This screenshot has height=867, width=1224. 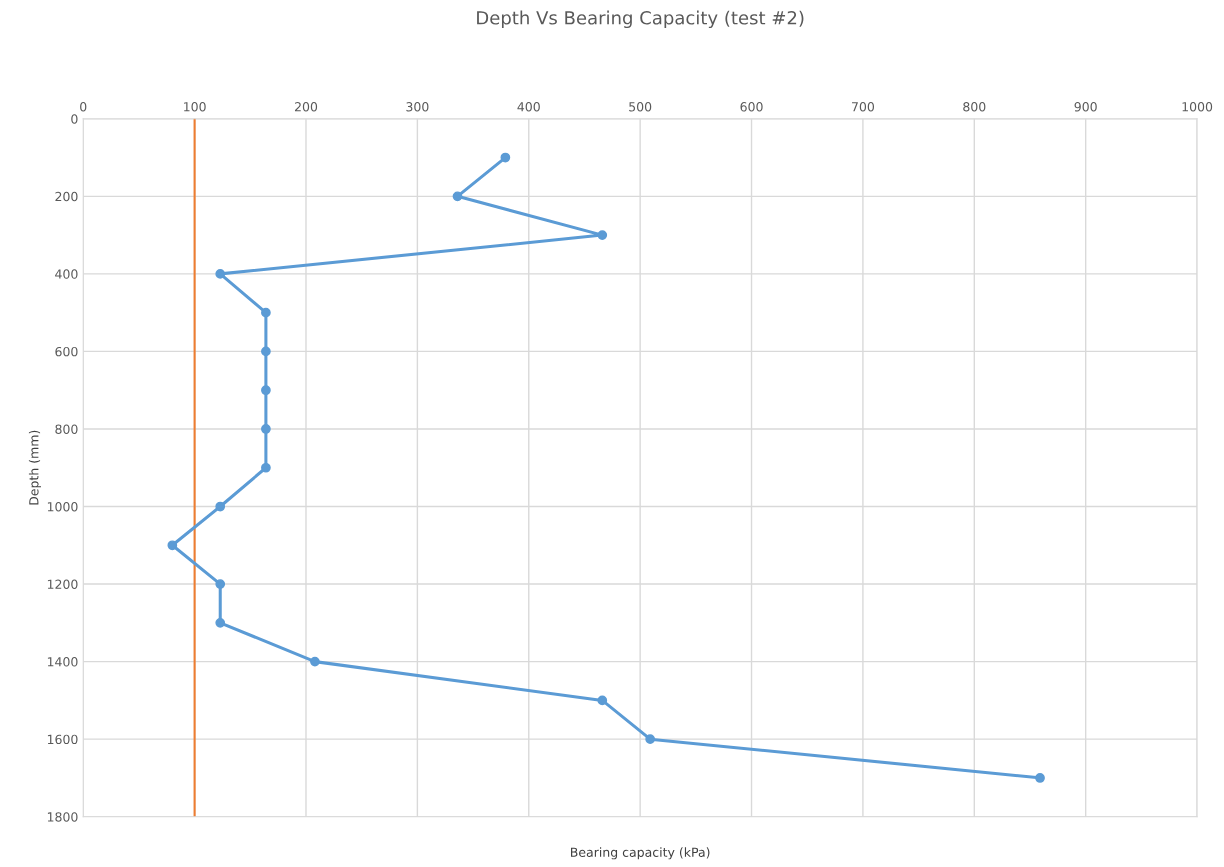 I want to click on y-tick-label: 1600, so click(x=62, y=739).